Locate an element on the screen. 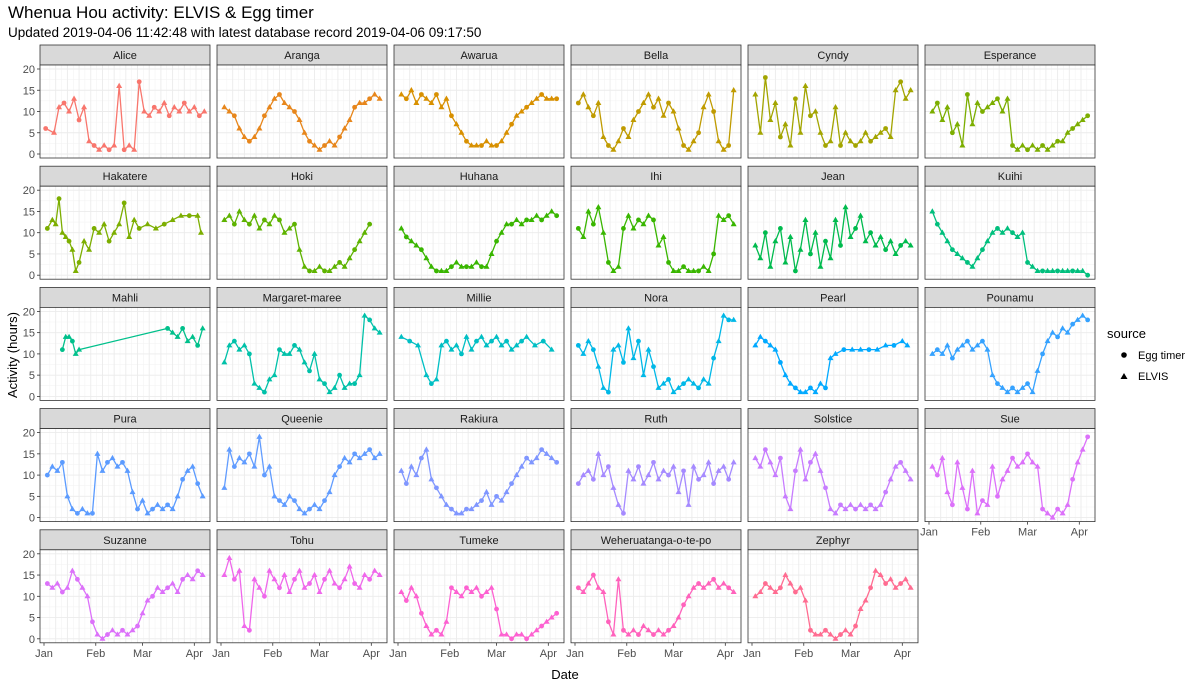 This screenshot has width=1200, height=685. x-tick-label: Feb is located at coordinates (803, 654).